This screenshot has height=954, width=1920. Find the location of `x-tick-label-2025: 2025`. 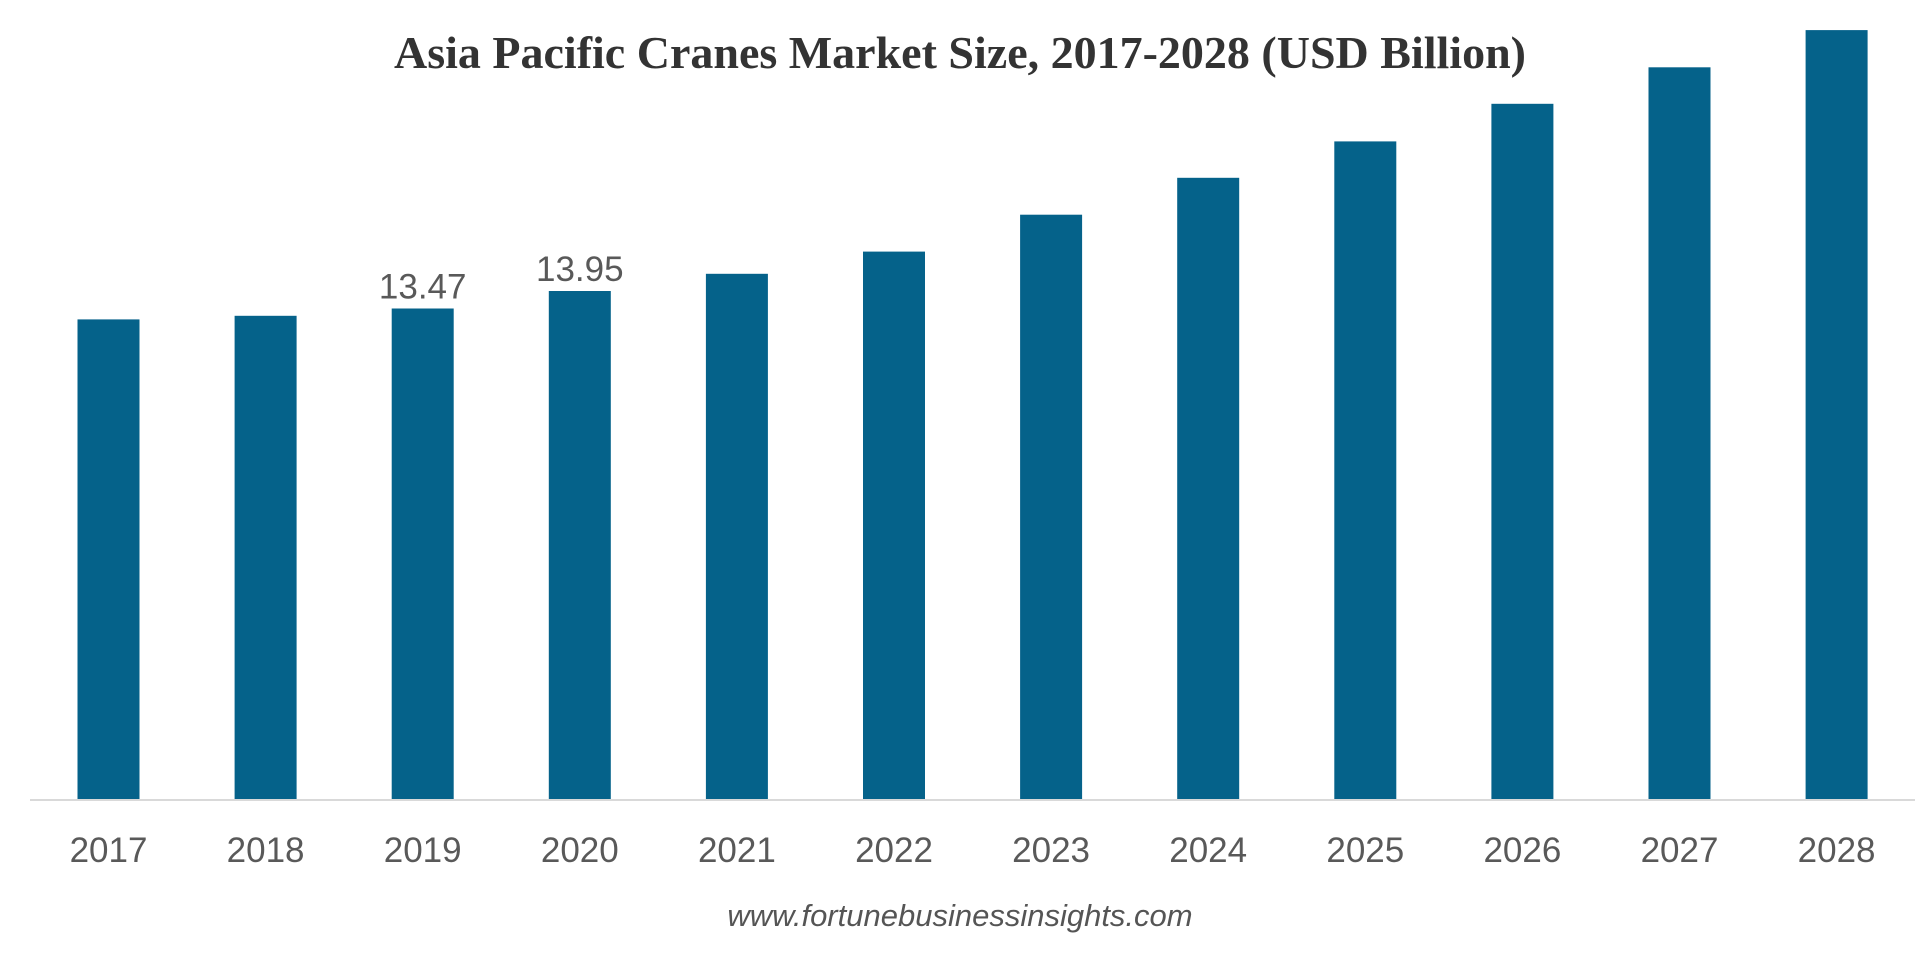

x-tick-label-2025: 2025 is located at coordinates (1365, 850).